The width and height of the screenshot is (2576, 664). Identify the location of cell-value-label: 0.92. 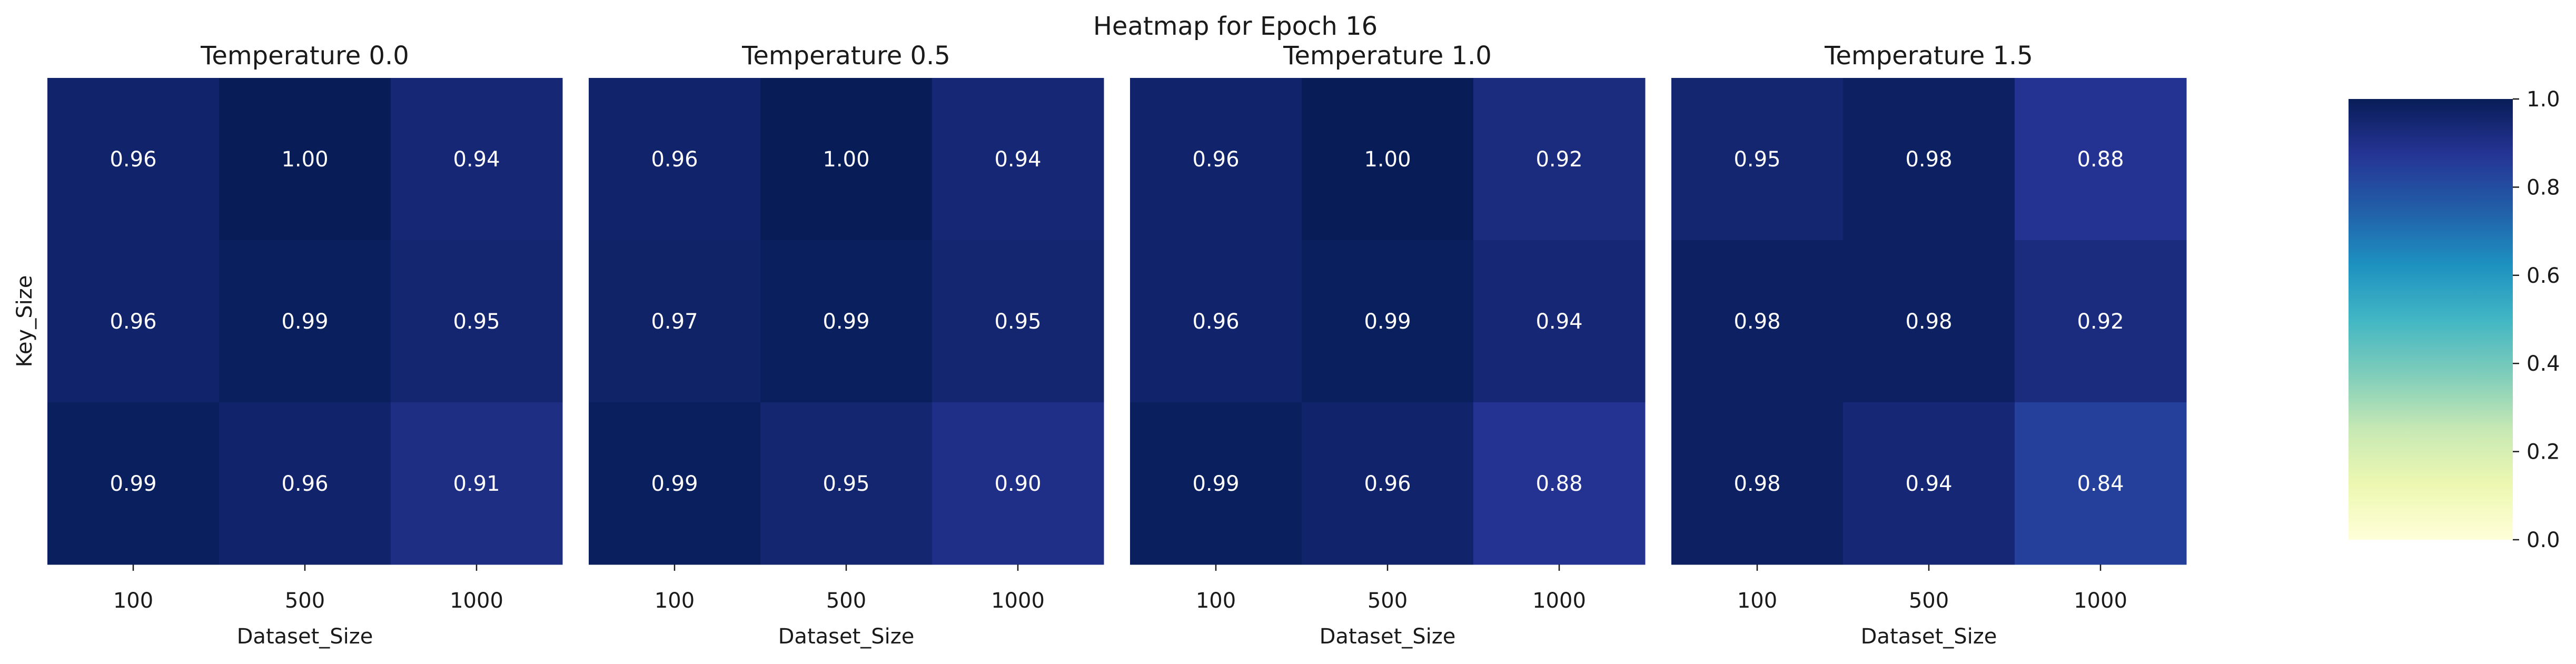
(1558, 159).